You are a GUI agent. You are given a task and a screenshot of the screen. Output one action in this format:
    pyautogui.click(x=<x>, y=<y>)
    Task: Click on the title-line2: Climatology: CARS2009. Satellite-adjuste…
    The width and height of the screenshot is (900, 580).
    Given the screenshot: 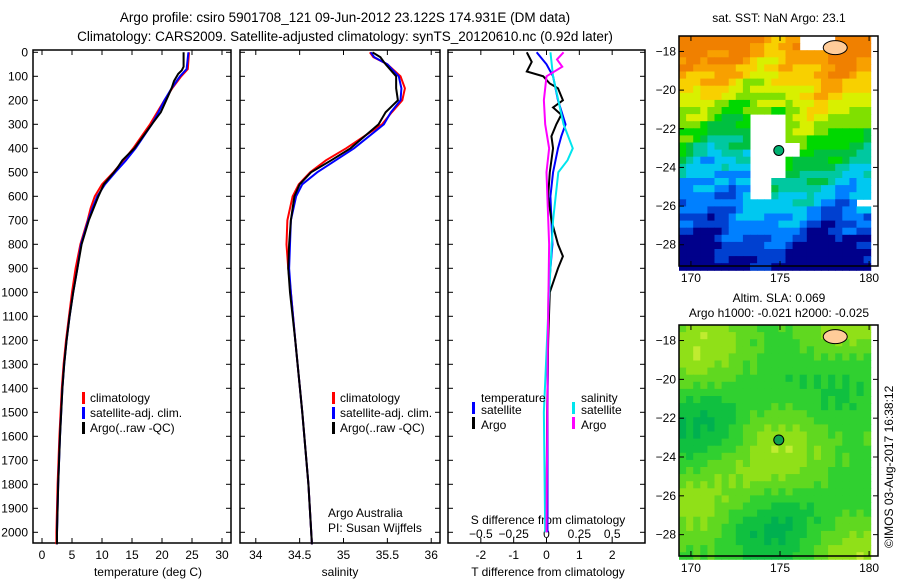 What is the action you would take?
    pyautogui.click(x=345, y=36)
    